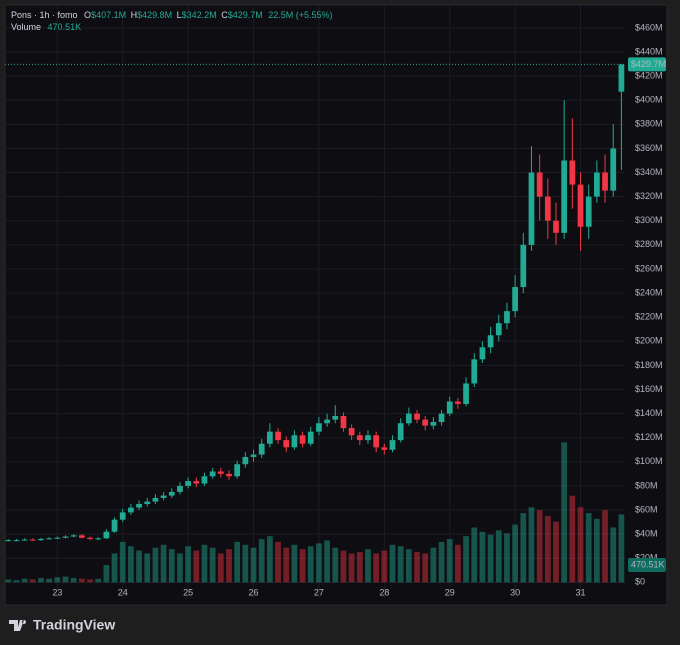 This screenshot has width=680, height=645. I want to click on ohlc-value: $342.2M, so click(199, 15).